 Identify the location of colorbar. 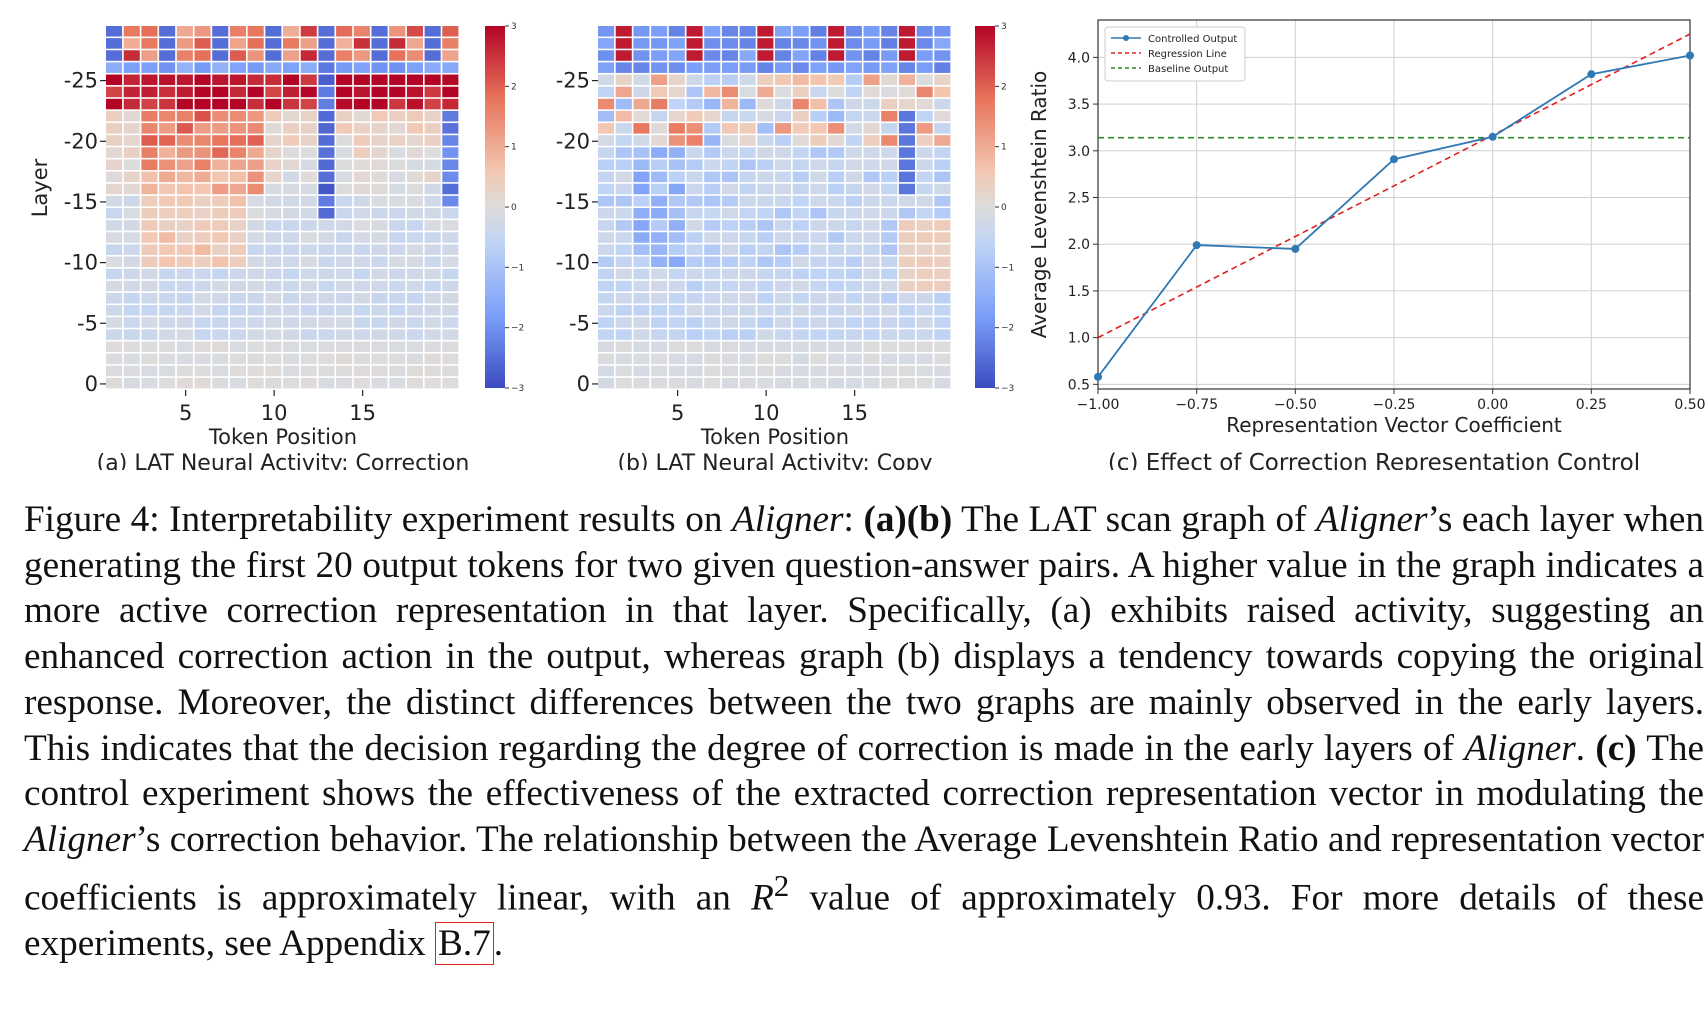
(985, 207).